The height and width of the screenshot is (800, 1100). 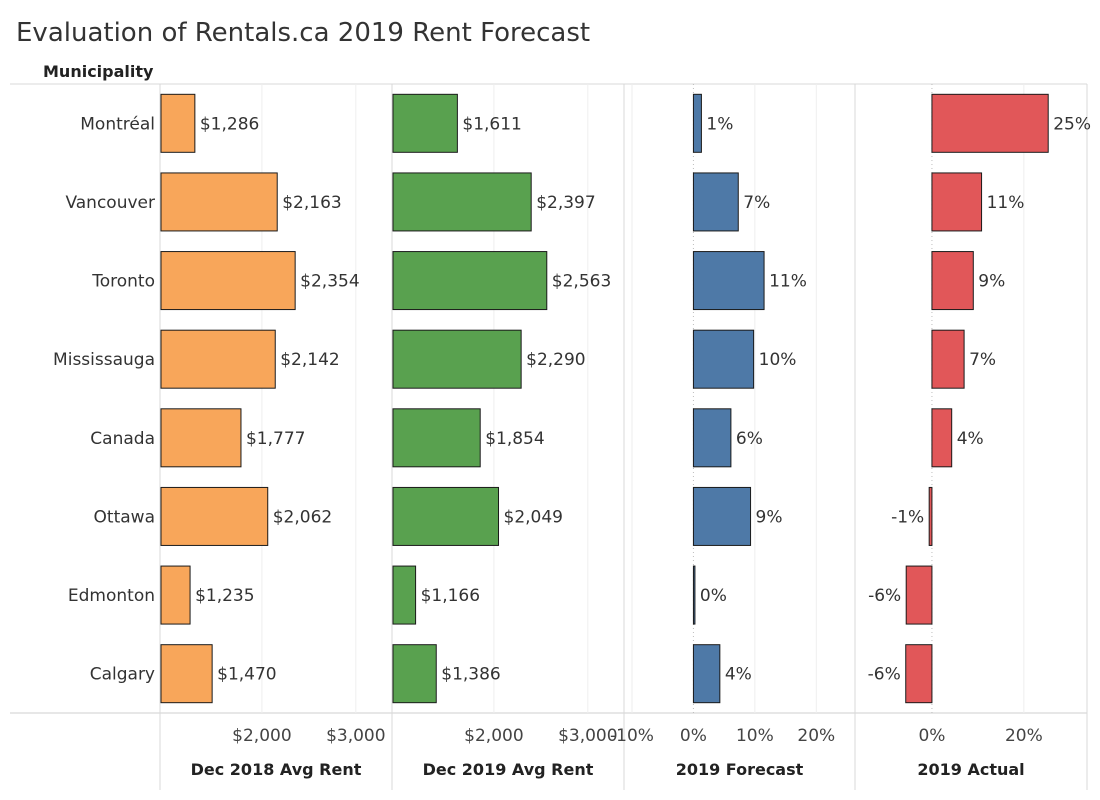 What do you see at coordinates (98, 71) in the screenshot?
I see `row-header: Municipality` at bounding box center [98, 71].